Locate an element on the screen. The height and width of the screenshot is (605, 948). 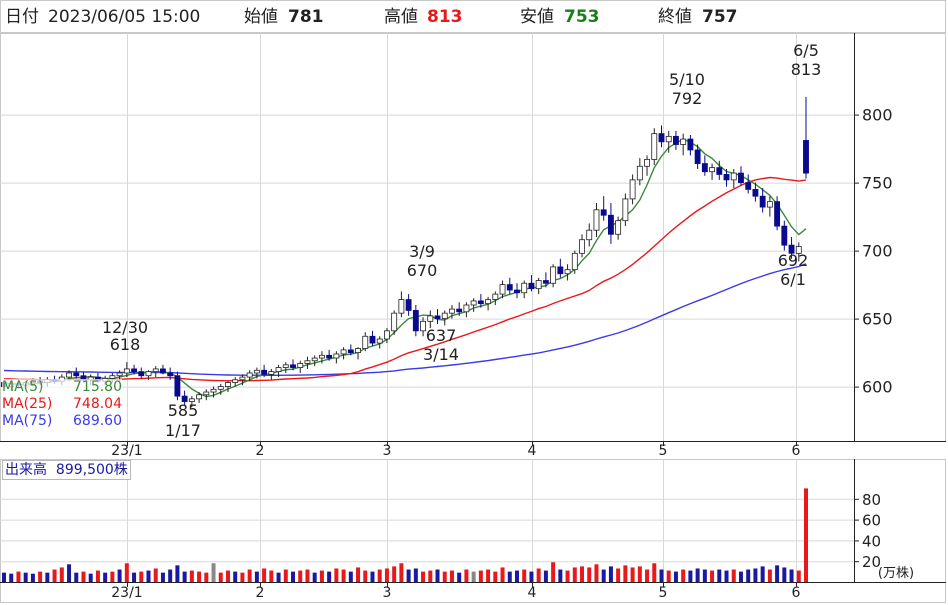
annotation-line1: 6/5 is located at coordinates (806, 50).